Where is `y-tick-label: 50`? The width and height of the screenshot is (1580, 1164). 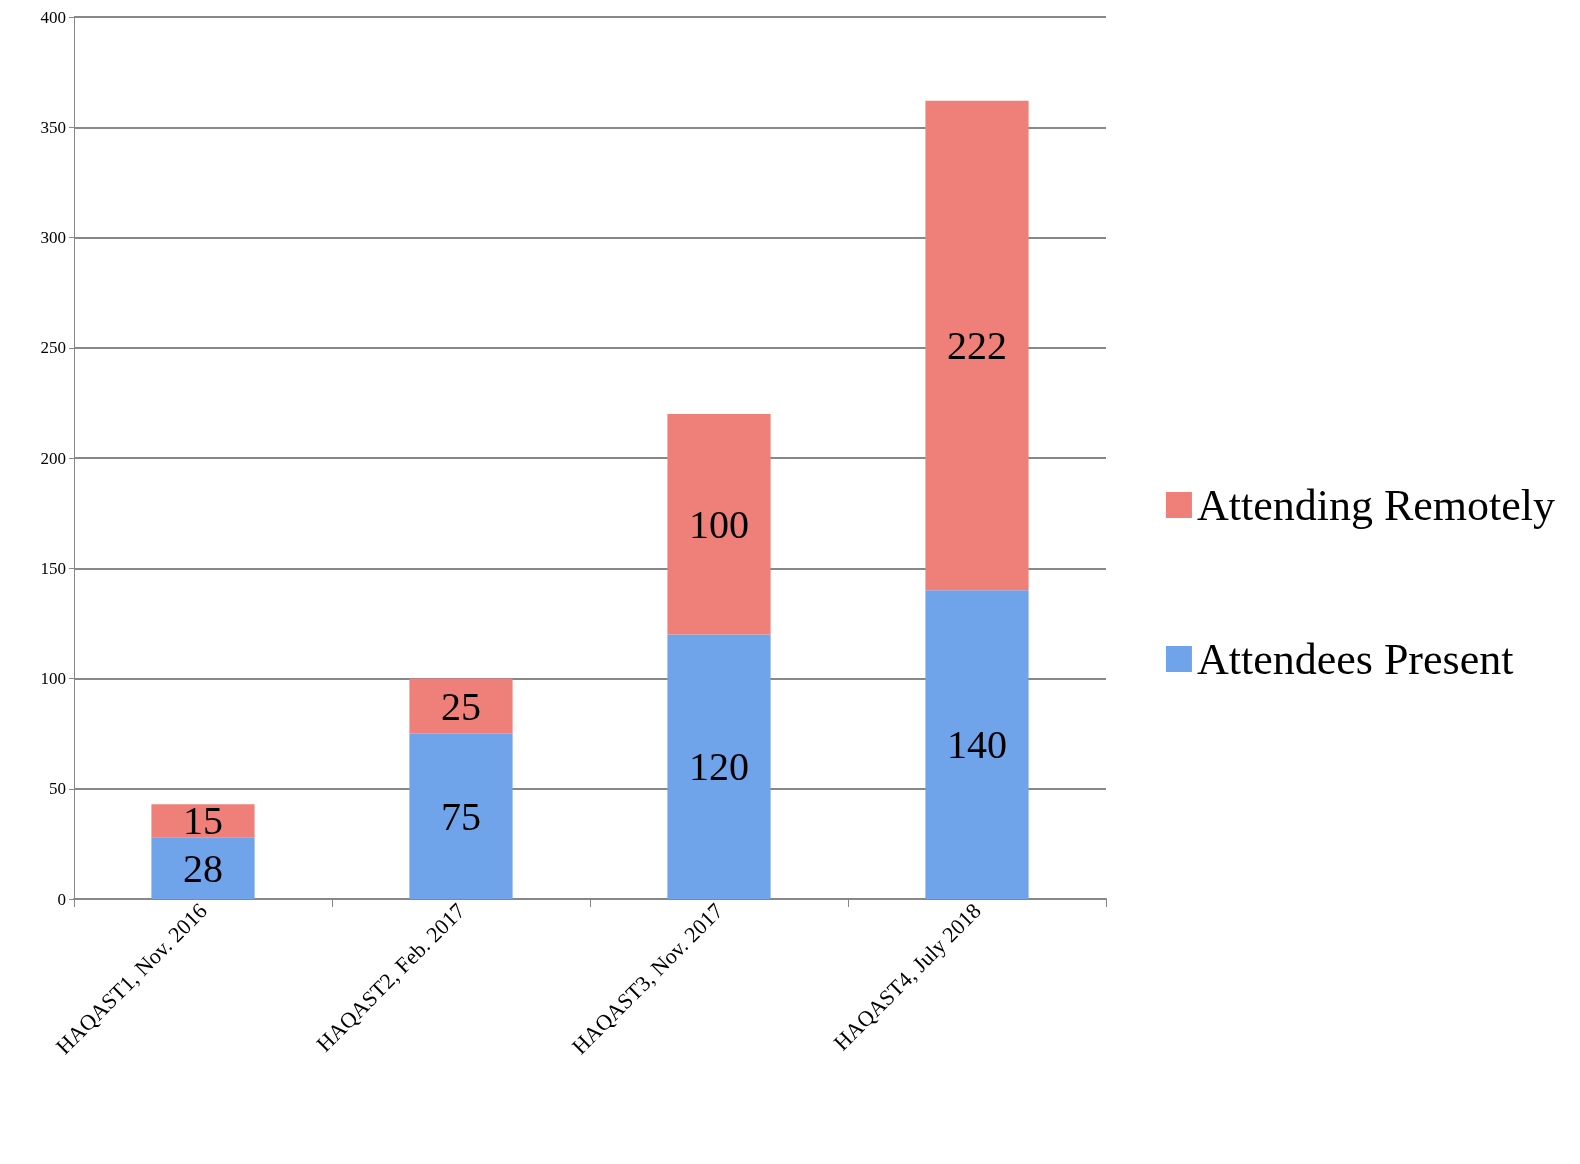 y-tick-label: 50 is located at coordinates (57, 789).